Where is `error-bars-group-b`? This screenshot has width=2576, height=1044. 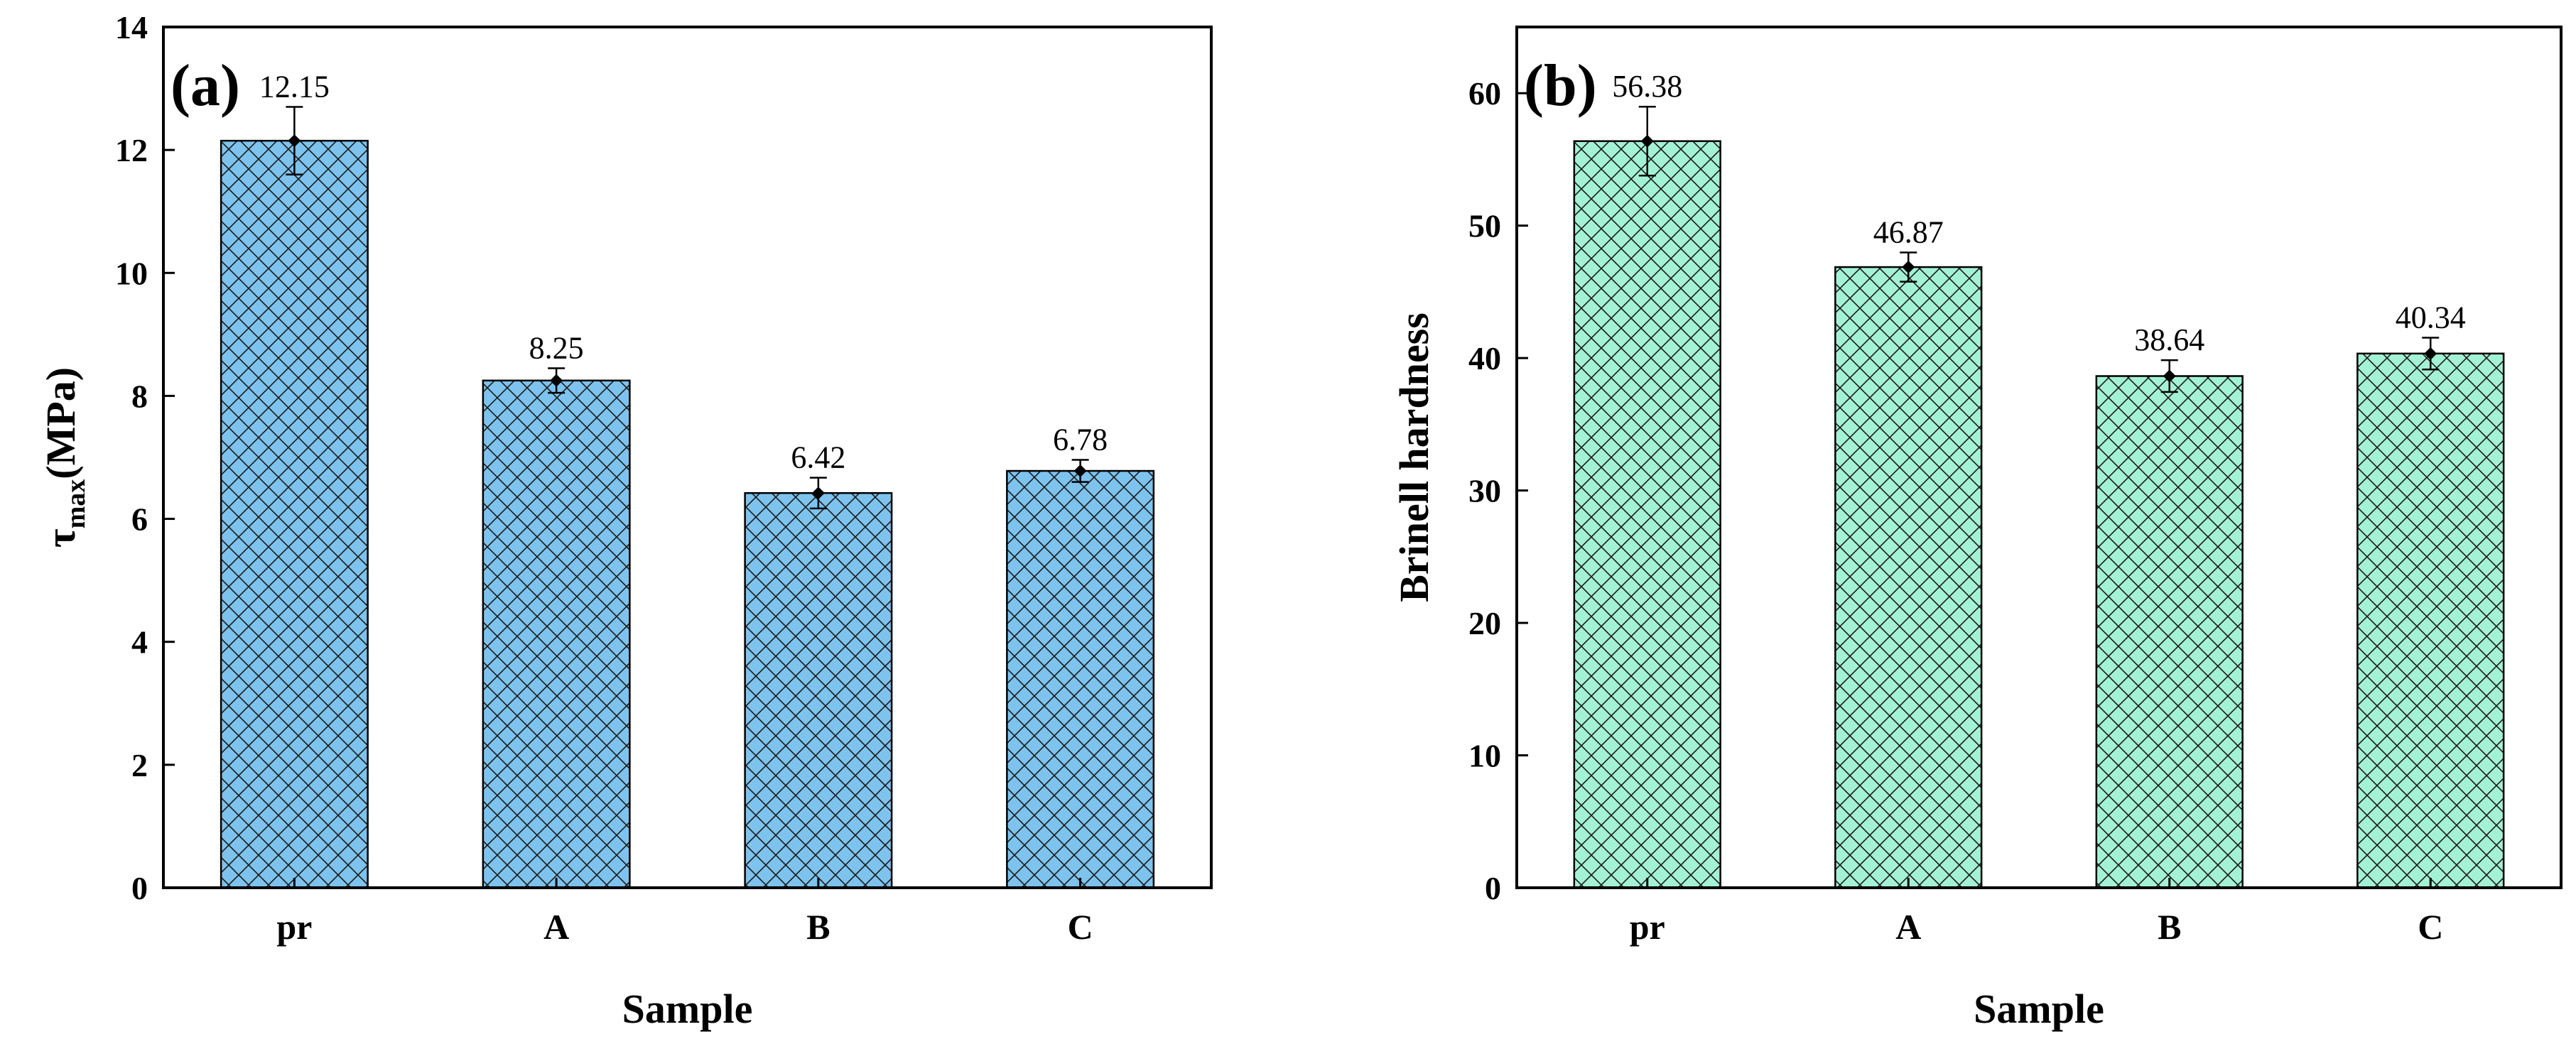
error-bars-group-b is located at coordinates (2039, 249).